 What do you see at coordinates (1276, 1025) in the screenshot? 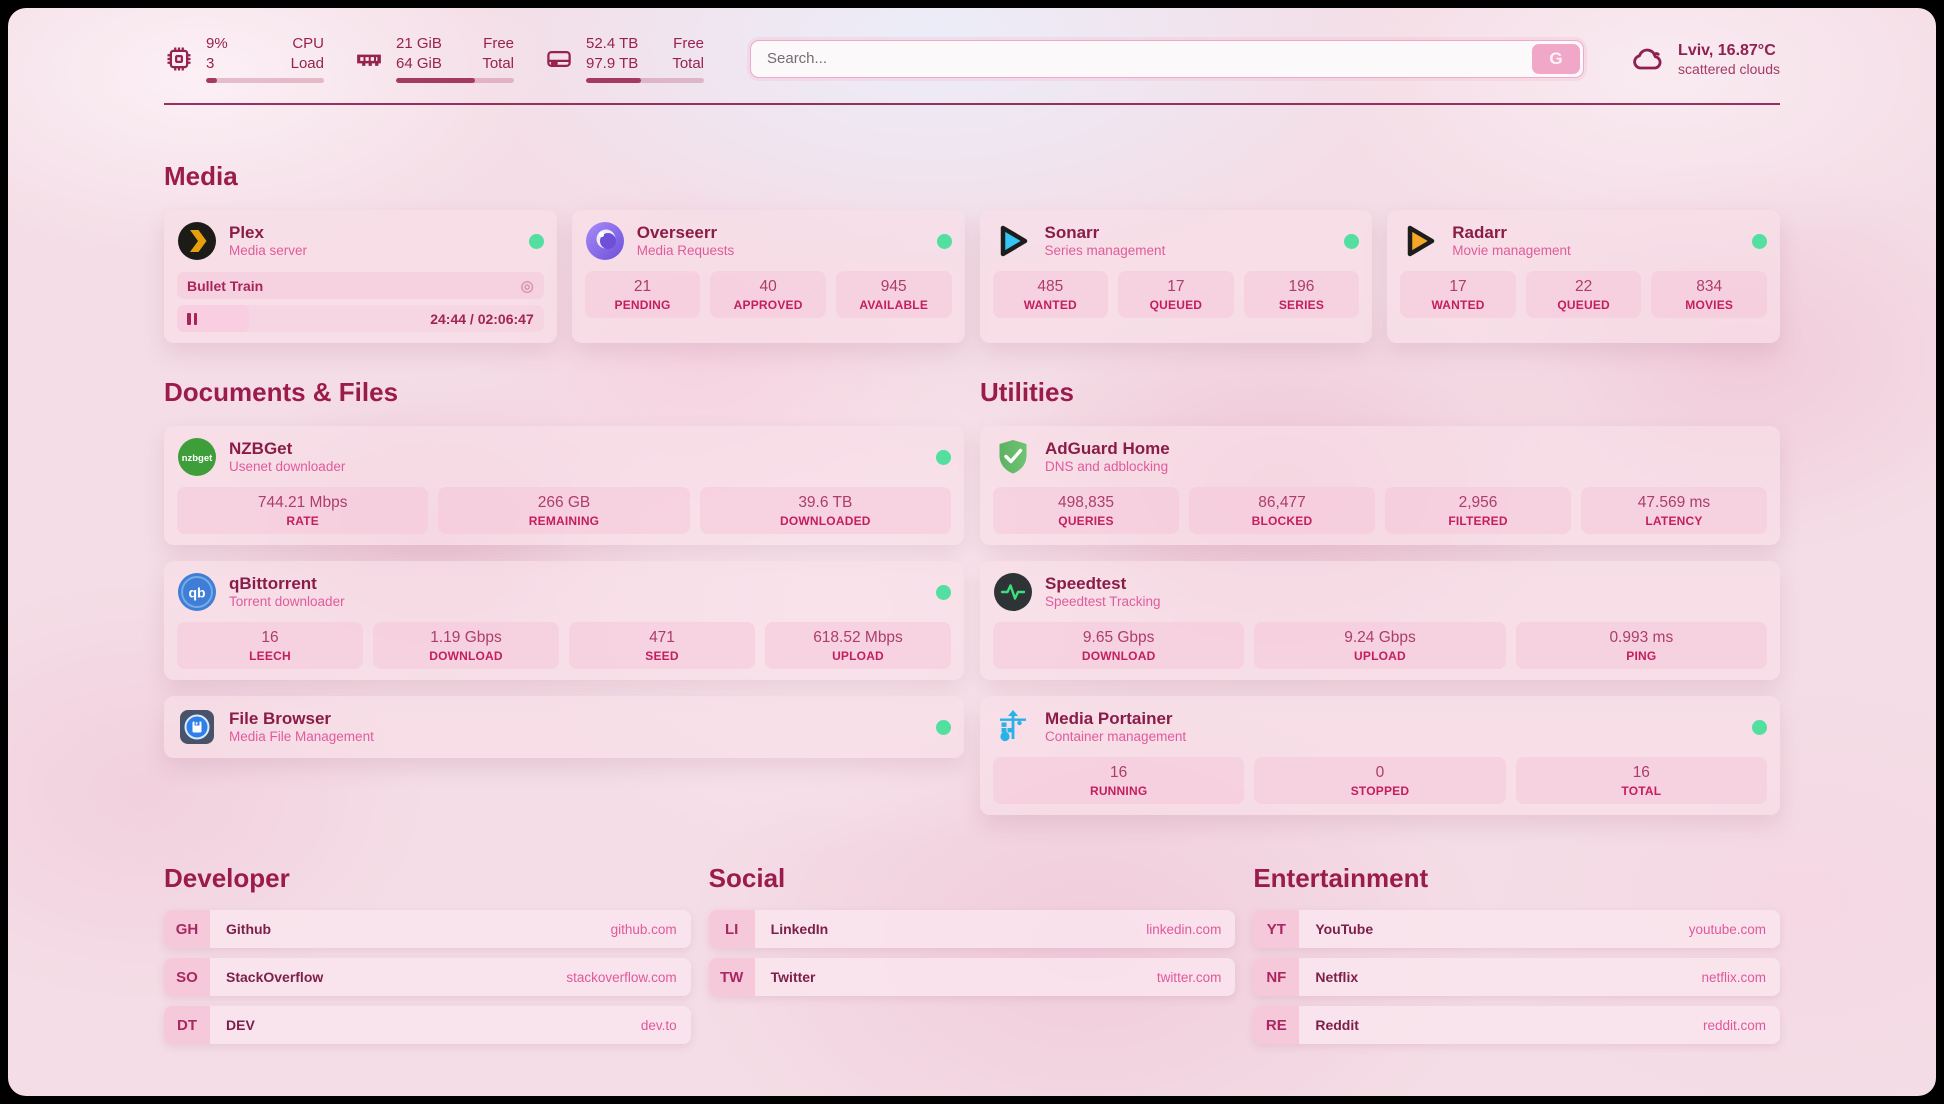
I see `bookmark-abbr: RE` at bounding box center [1276, 1025].